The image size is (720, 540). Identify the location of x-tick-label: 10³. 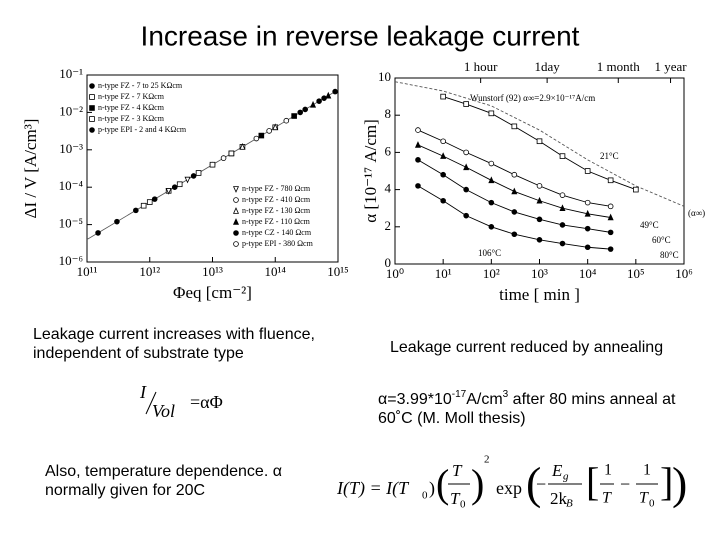
(539, 273).